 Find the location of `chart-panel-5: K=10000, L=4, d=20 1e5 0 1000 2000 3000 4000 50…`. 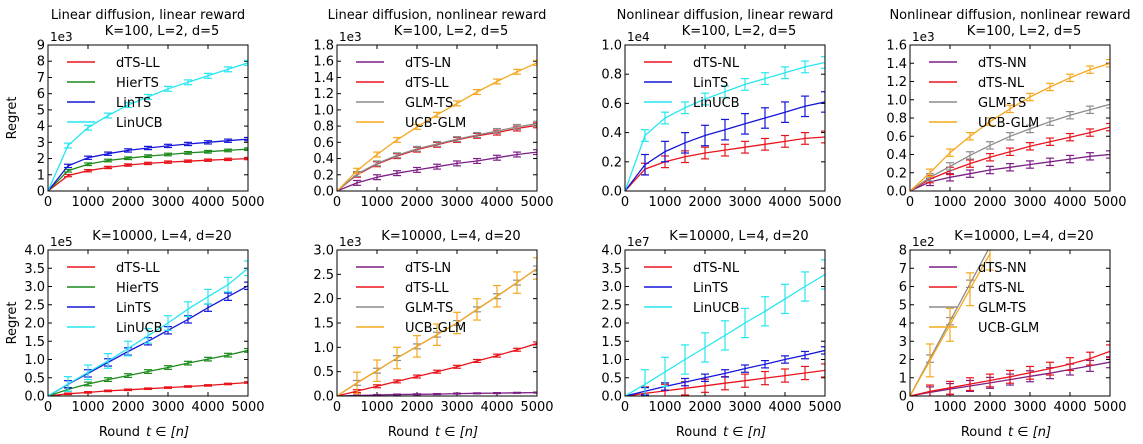

chart-panel-5: K=10000, L=4, d=20 1e5 0 1000 2000 3000 4000 50… is located at coordinates (135, 334).